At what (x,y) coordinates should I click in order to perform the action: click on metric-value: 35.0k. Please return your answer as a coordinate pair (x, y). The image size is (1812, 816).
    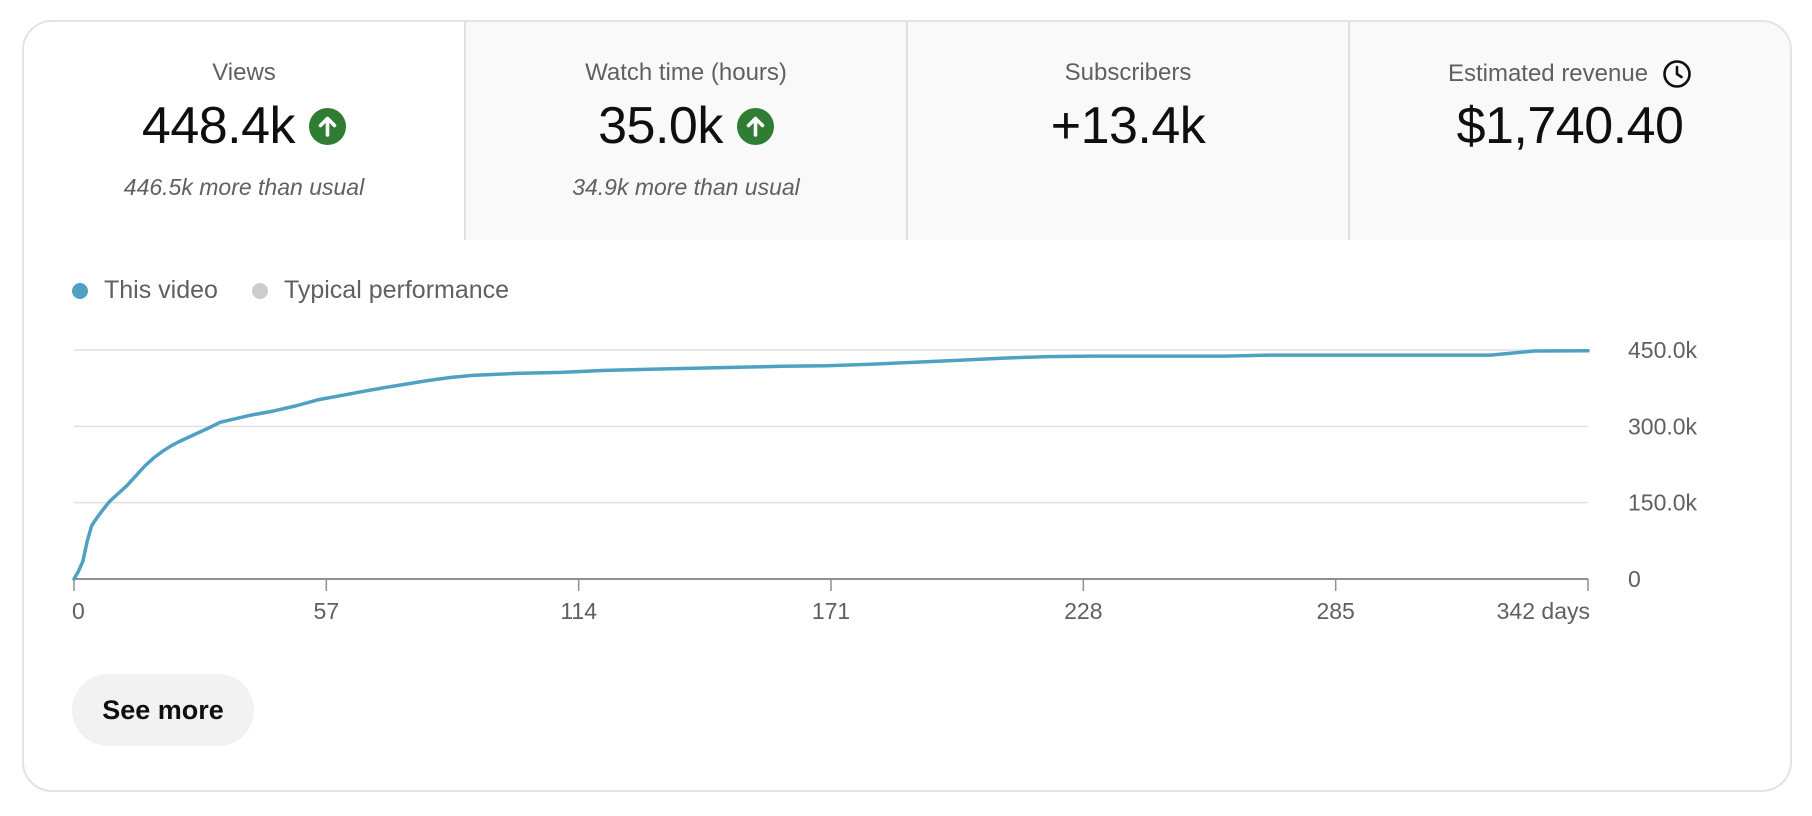
    Looking at the image, I should click on (686, 126).